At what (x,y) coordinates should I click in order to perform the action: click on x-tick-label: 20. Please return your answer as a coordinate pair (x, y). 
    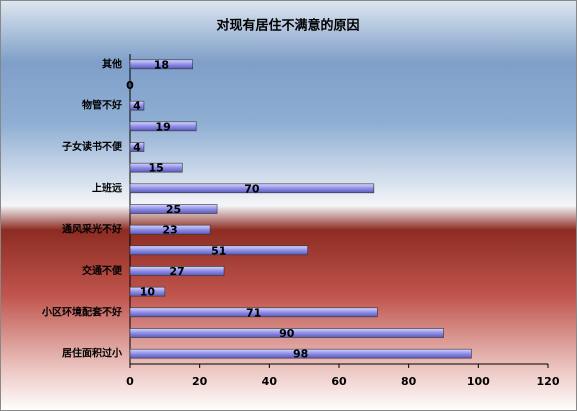
    Looking at the image, I should click on (200, 381).